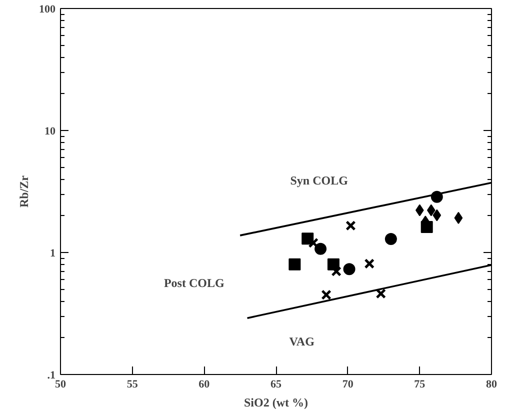  What do you see at coordinates (24, 191) in the screenshot?
I see `y-axis-title: Rb/Zr` at bounding box center [24, 191].